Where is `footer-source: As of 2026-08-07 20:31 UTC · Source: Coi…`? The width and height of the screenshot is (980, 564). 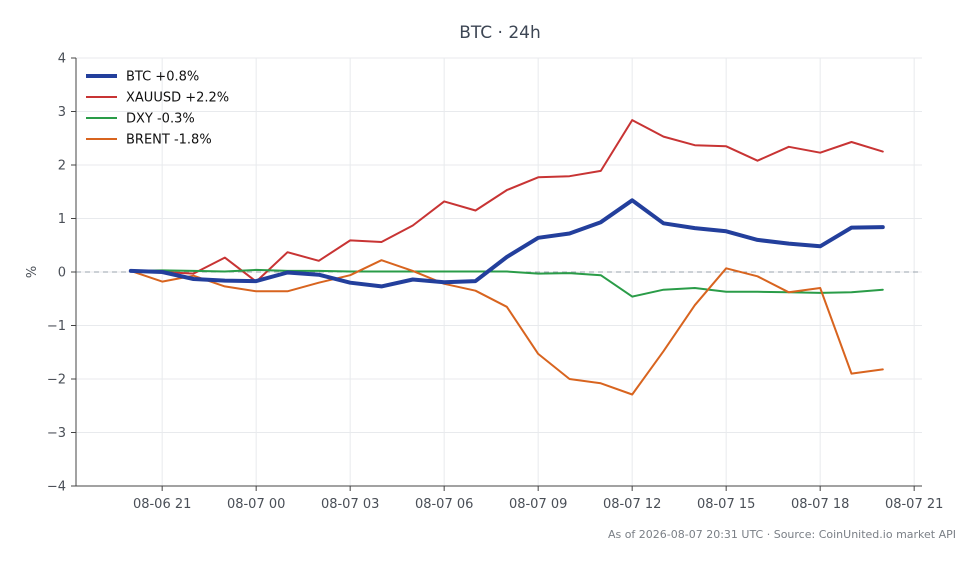
footer-source: As of 2026-08-07 20:31 UTC · Source: Coi… is located at coordinates (782, 534).